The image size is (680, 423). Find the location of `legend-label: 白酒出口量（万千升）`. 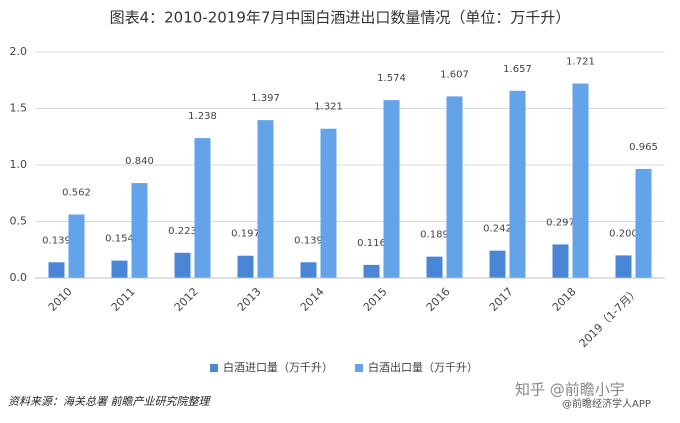

legend-label: 白酒出口量（万千升） is located at coordinates (423, 367).